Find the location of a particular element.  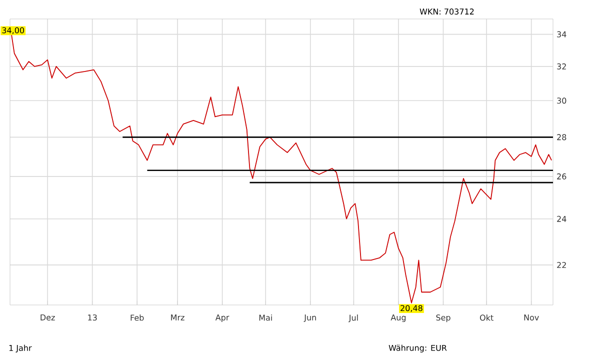

x-tick-label: Feb is located at coordinates (137, 317).